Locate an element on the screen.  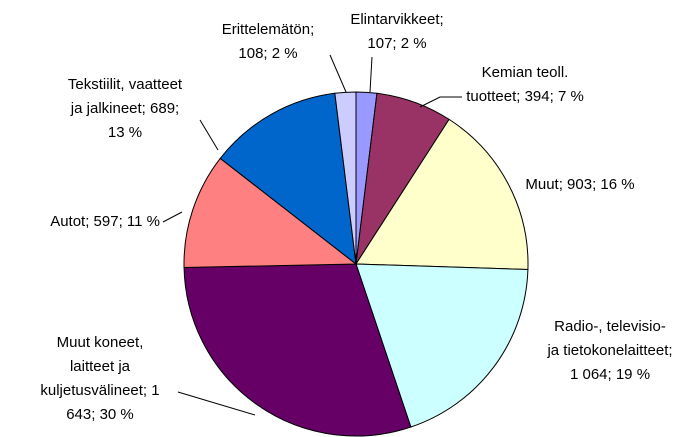
data-label: ja tietokonelaitteet; is located at coordinates (609, 350).